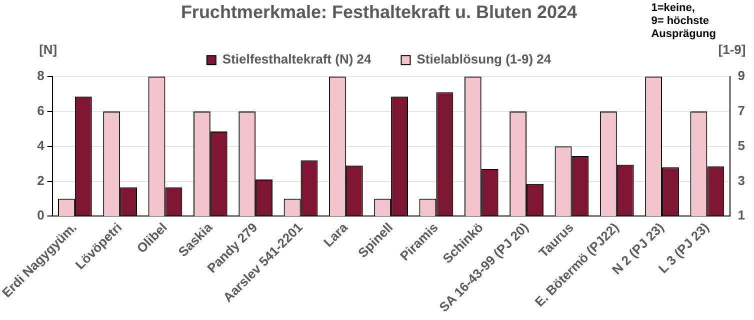 The width and height of the screenshot is (754, 320). Describe the element at coordinates (742, 180) in the screenshot. I see `y2-tick-label: 3` at that location.